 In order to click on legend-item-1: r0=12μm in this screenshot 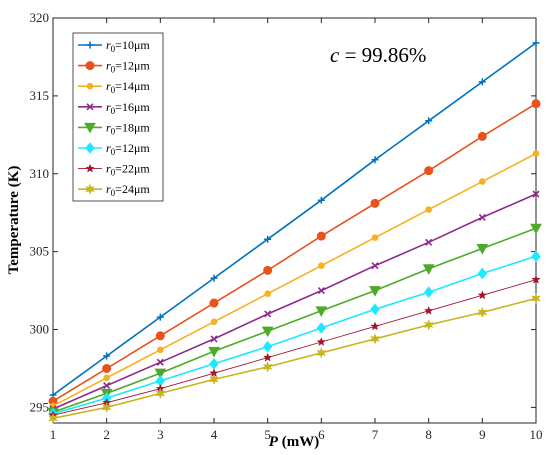, I will do `click(114, 67)`.